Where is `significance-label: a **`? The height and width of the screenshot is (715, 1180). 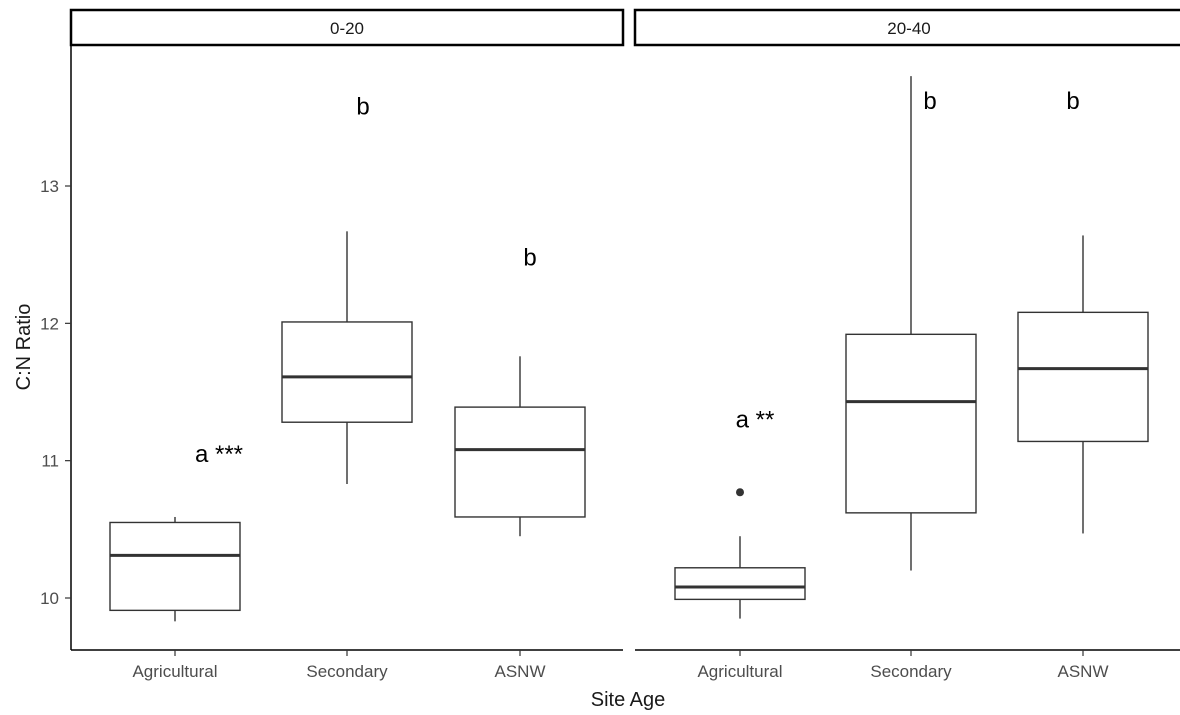
significance-label: a ** is located at coordinates (755, 419).